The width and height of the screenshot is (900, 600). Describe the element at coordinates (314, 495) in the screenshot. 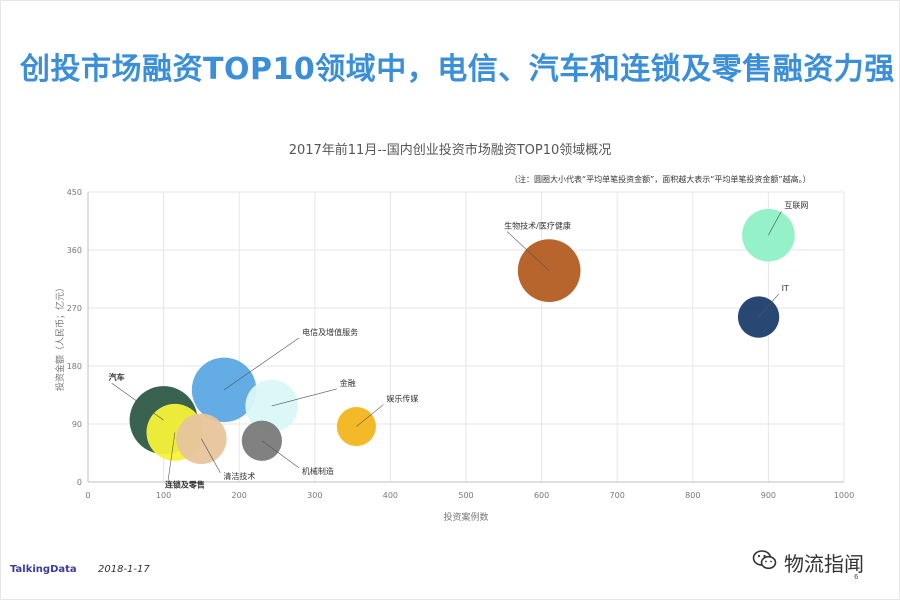

I see `x-tick-label: 300` at that location.